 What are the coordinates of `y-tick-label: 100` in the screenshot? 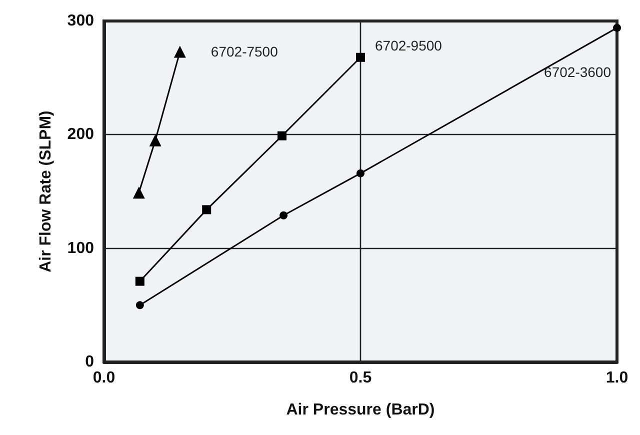 It's located at (80, 248).